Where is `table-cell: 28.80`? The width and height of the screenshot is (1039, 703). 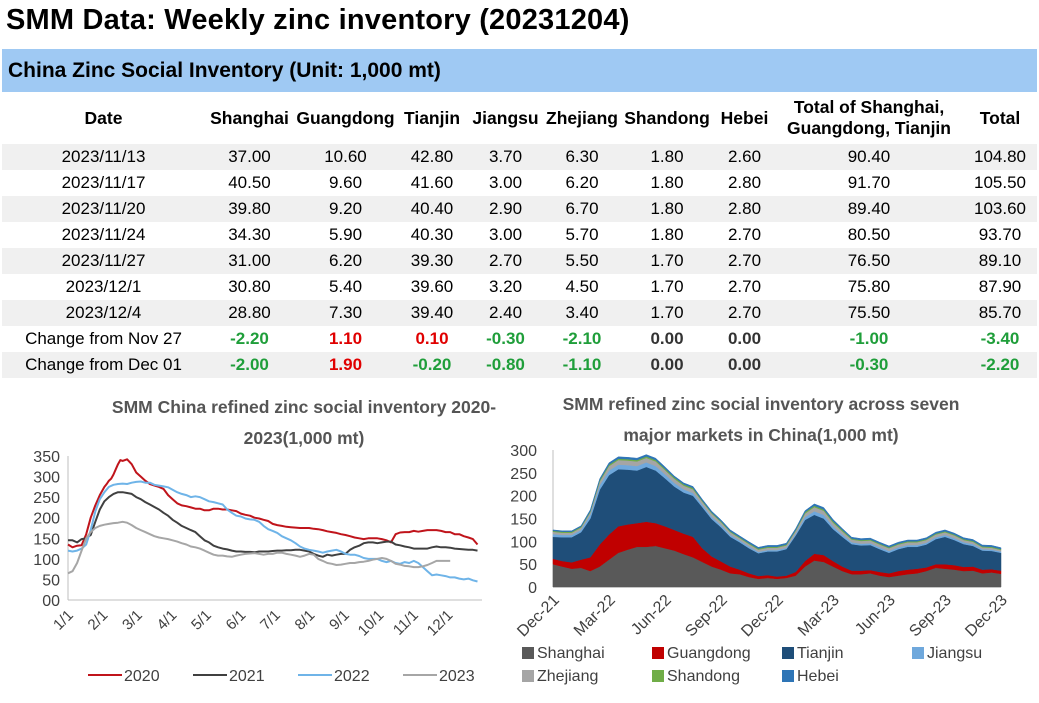
table-cell: 28.80 is located at coordinates (249, 313).